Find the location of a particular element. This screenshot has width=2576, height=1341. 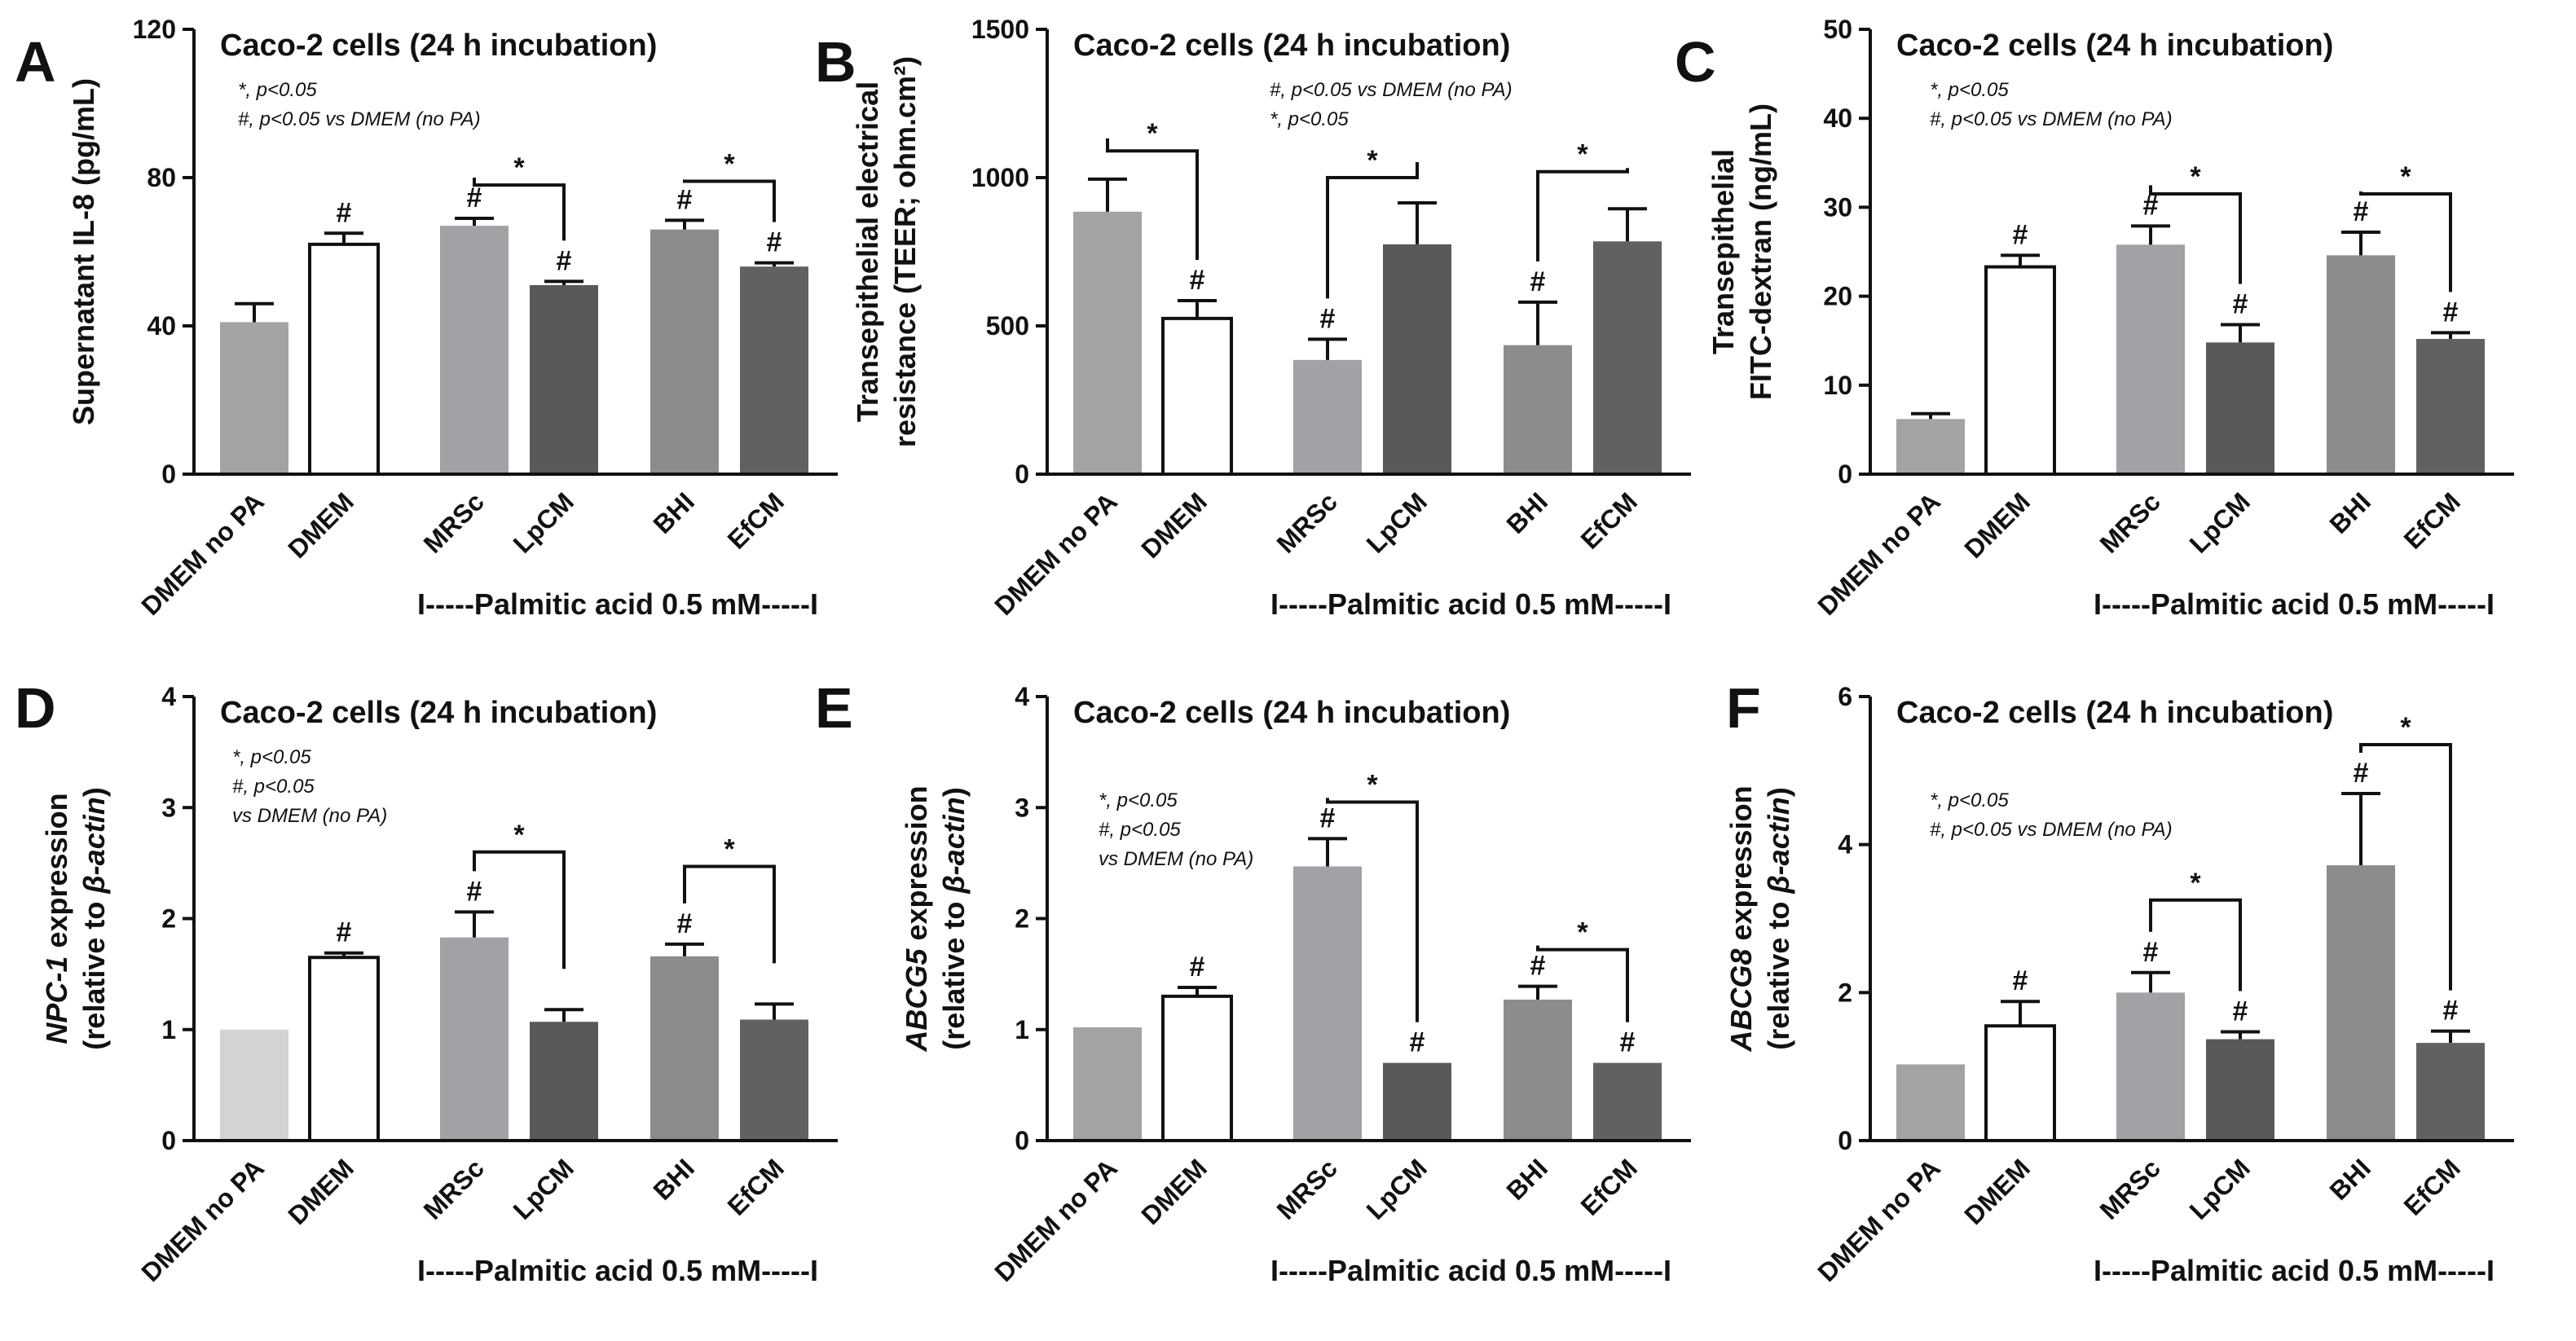

significance-note: #, p<0.05 is located at coordinates (1140, 830).